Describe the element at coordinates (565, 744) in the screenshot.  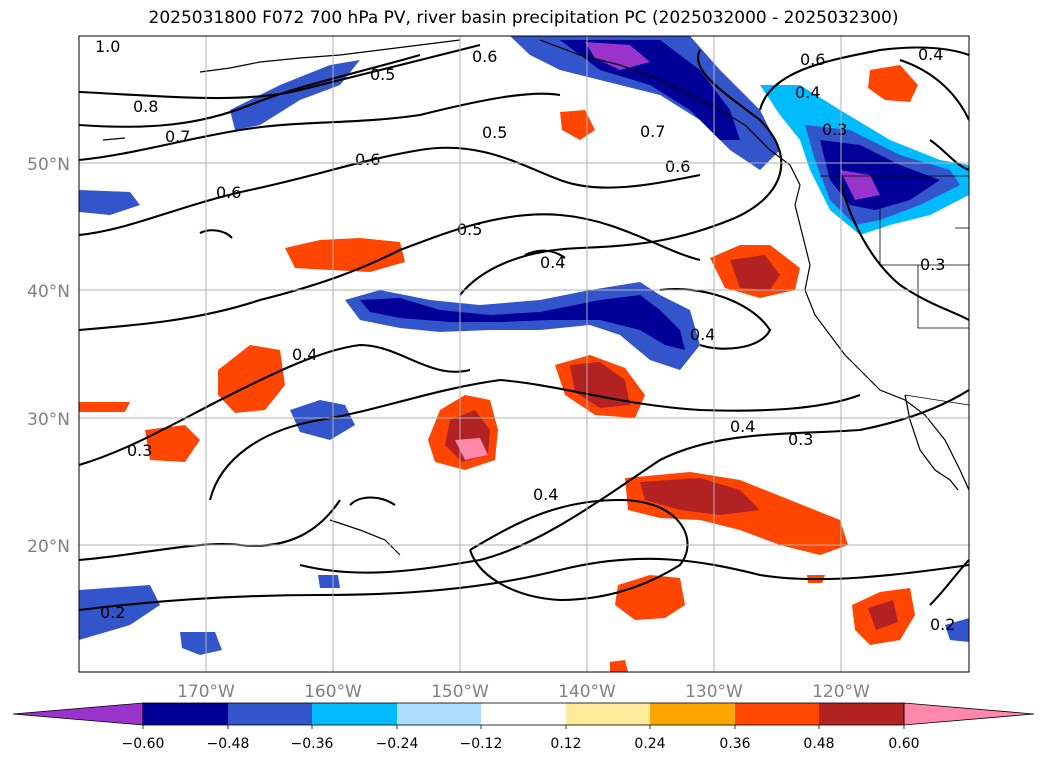
I see `colorbar-tick-label: 0.12` at that location.